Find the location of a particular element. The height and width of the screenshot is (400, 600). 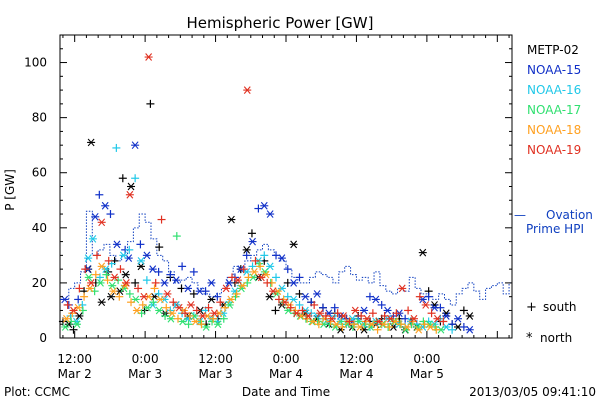

x-tick-label-day: Mar 3 is located at coordinates (145, 374).